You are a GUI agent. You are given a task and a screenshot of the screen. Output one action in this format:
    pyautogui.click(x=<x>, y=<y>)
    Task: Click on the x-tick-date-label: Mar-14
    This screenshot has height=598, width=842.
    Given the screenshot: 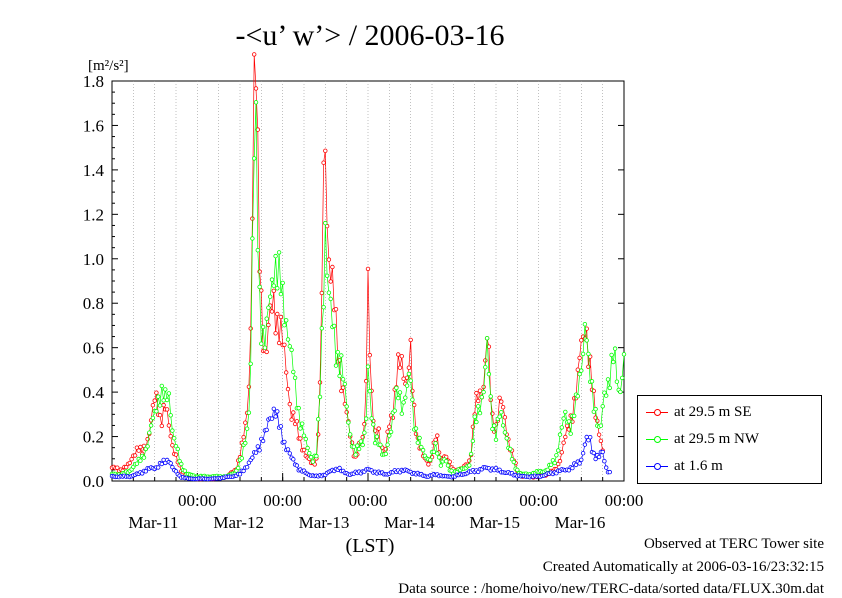 What is the action you would take?
    pyautogui.click(x=409, y=522)
    